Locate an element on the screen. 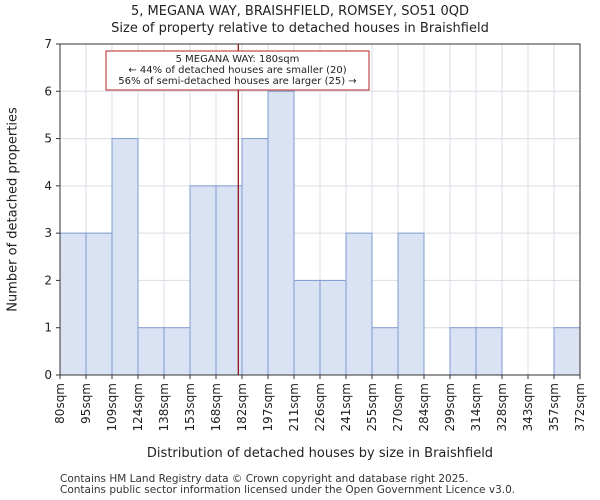 This screenshot has height=500, width=600. x-tick-label: 95sqm is located at coordinates (86, 403).